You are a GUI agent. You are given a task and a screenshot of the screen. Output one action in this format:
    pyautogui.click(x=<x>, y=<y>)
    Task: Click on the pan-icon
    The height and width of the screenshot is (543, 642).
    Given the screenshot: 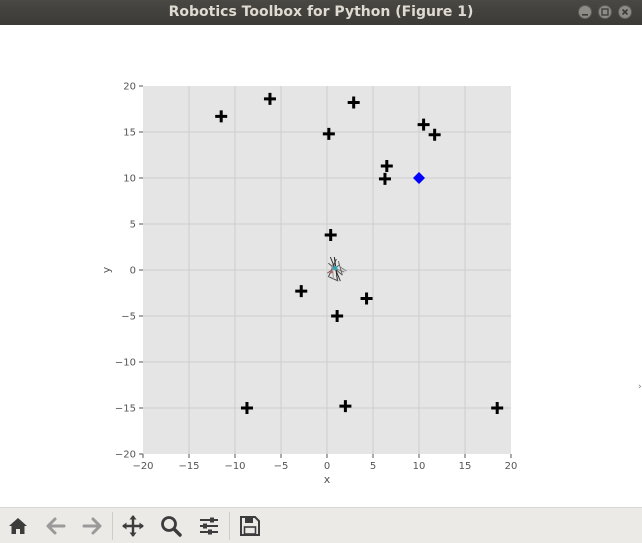 What is the action you would take?
    pyautogui.click(x=133, y=526)
    